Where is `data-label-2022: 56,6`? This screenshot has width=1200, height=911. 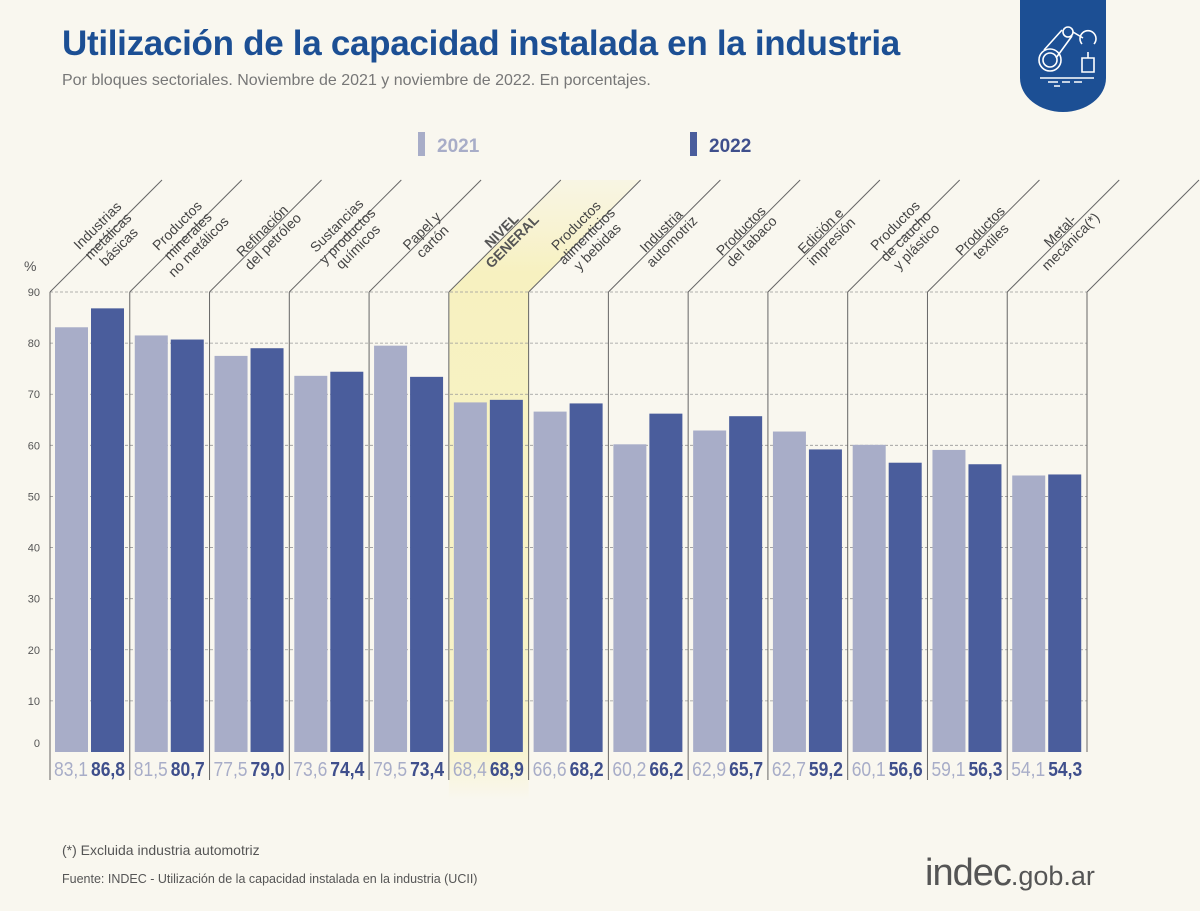 data-label-2022: 56,6 is located at coordinates (906, 770).